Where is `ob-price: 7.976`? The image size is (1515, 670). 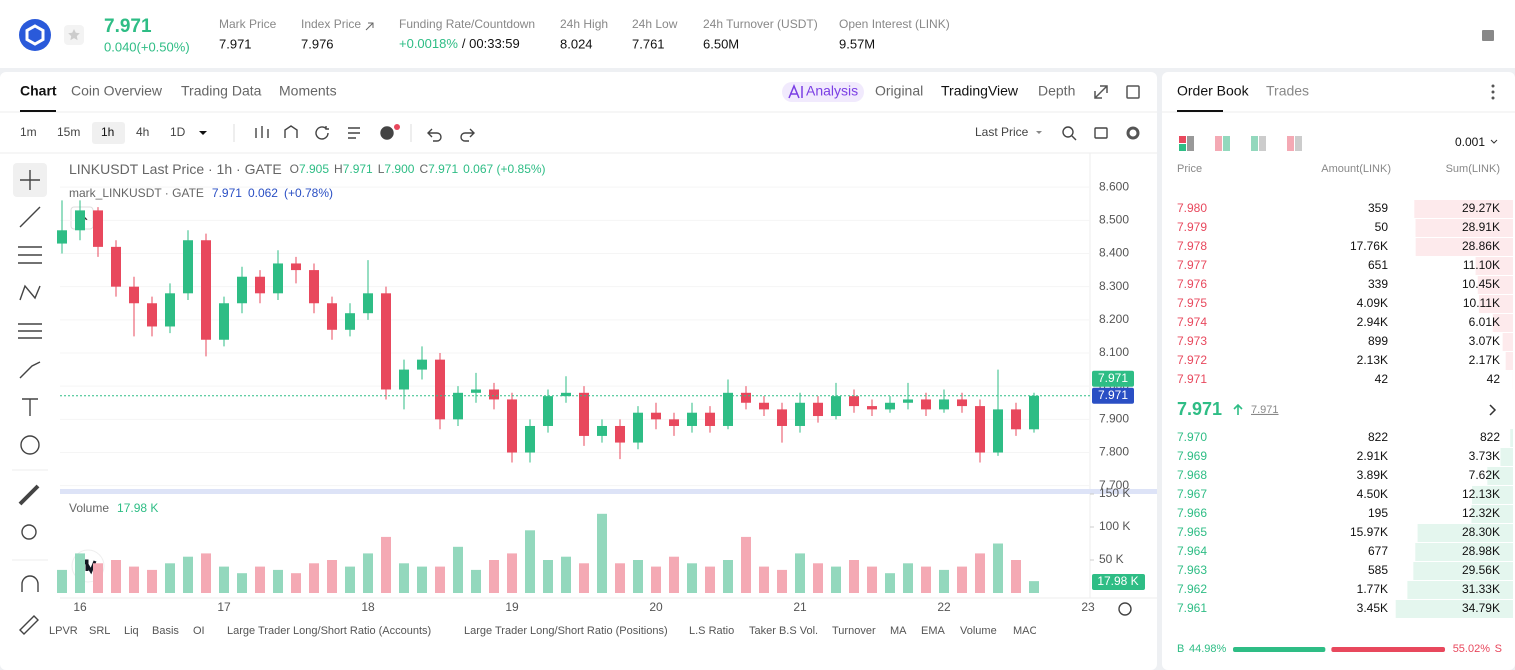
ob-price: 7.976 is located at coordinates (1192, 284).